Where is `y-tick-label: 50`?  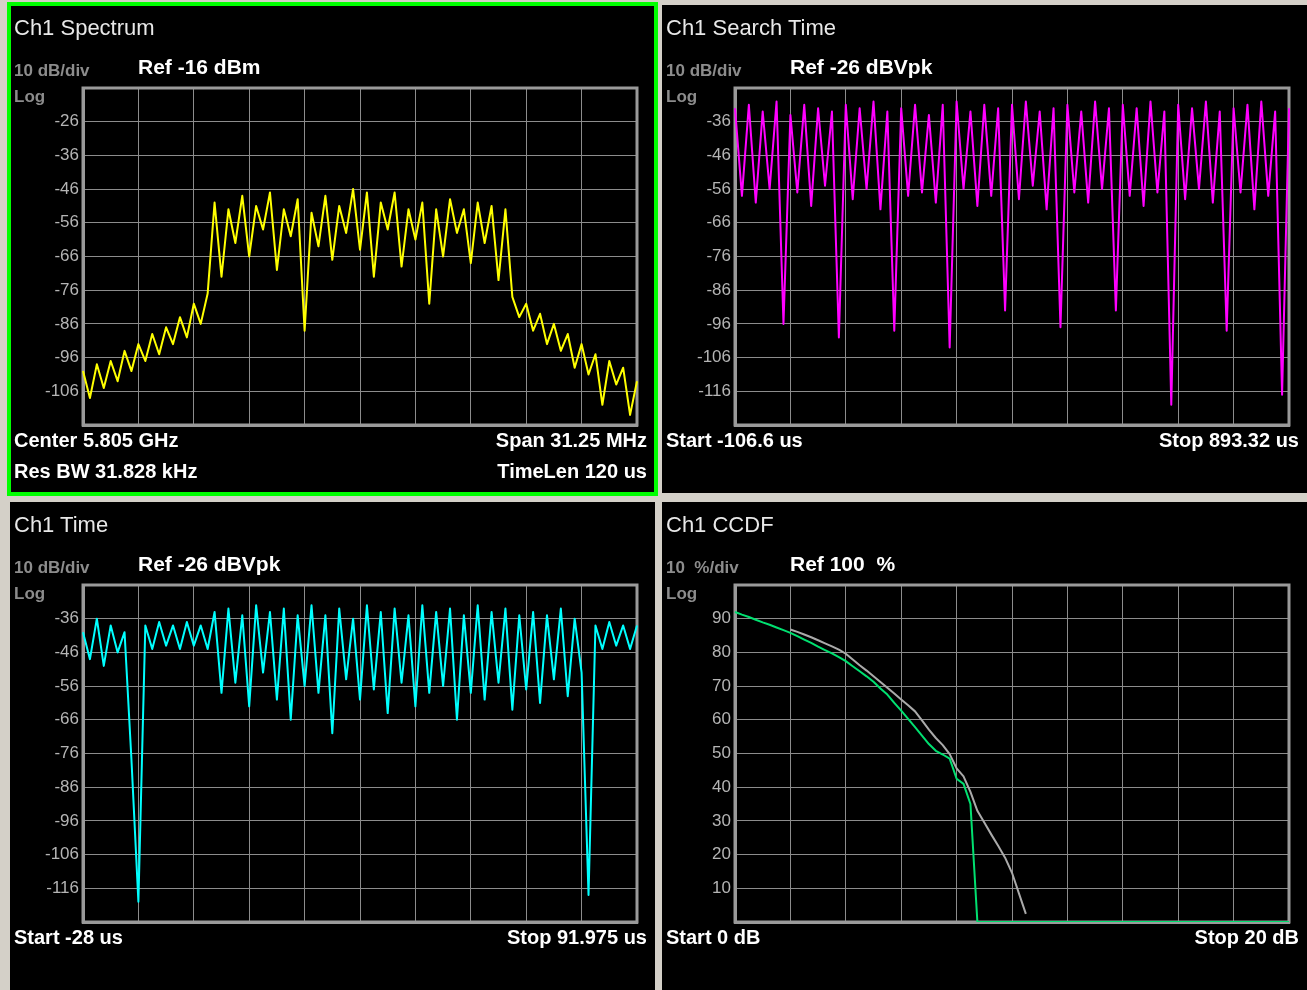 y-tick-label: 50 is located at coordinates (721, 753).